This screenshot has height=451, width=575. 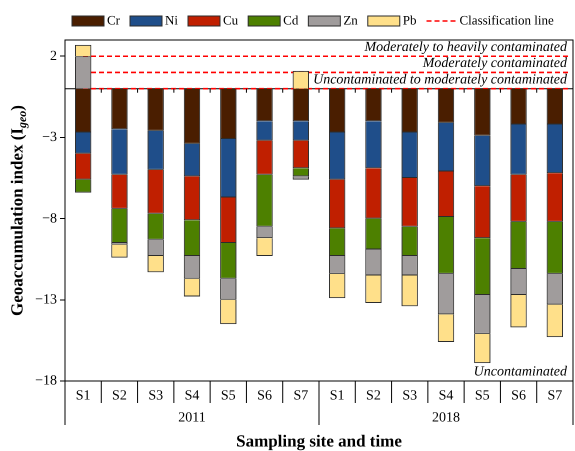 I want to click on text: 2018, so click(x=446, y=418).